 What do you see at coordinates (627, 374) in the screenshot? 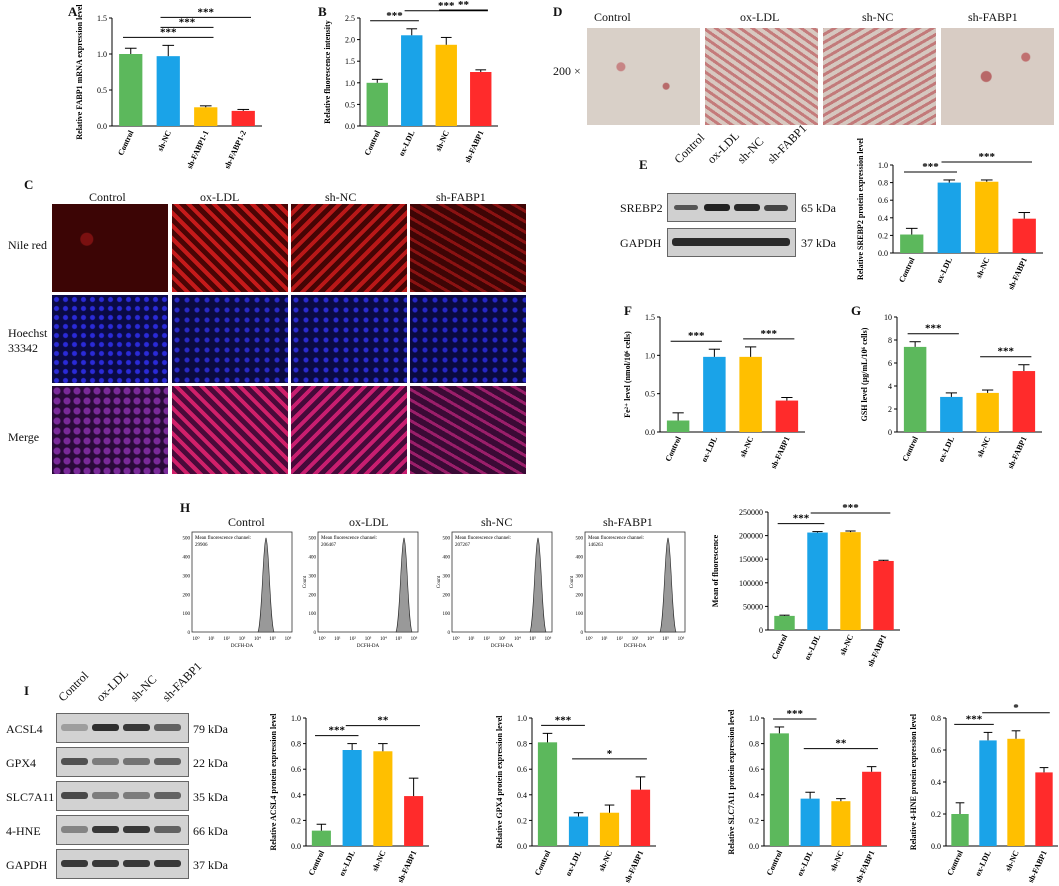
I see `y-axis-title: Fe²⁺ level (nmol/10⁶ cells)` at bounding box center [627, 374].